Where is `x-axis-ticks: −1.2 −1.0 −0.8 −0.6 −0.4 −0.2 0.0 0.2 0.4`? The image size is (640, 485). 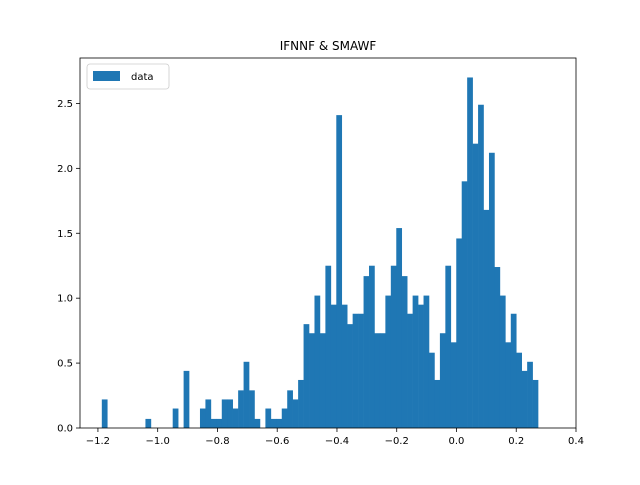
x-axis-ticks: −1.2 −1.0 −0.8 −0.6 −0.4 −0.2 0.0 0.2 0.4 is located at coordinates (335, 437).